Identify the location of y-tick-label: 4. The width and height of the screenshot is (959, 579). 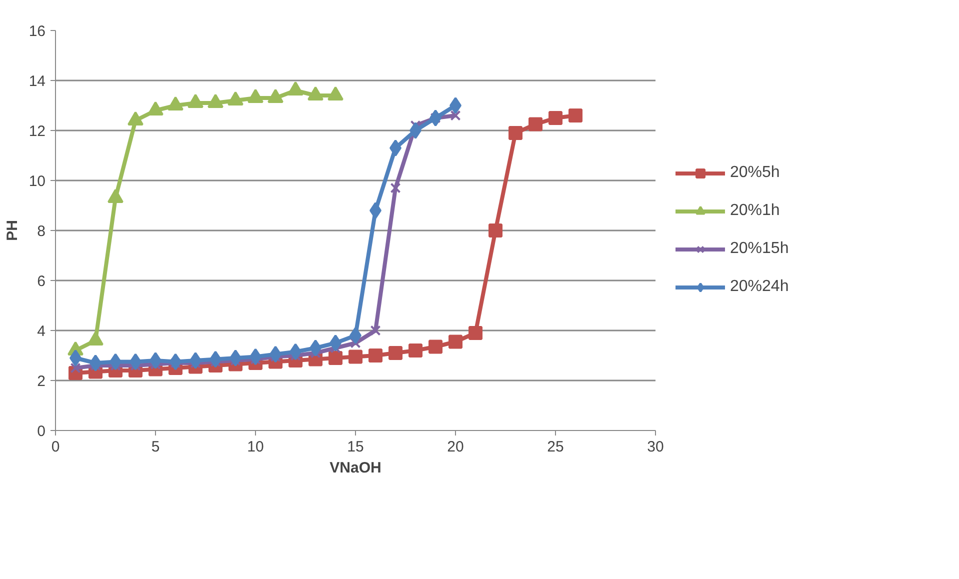
(41, 331).